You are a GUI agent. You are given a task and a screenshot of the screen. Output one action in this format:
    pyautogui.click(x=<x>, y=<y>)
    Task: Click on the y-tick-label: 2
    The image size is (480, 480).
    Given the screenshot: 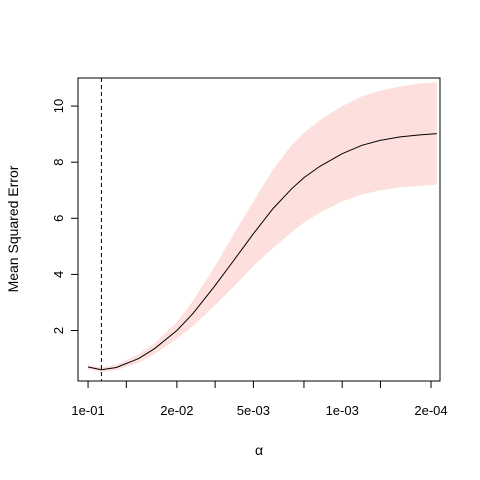 What is the action you would take?
    pyautogui.click(x=58, y=330)
    